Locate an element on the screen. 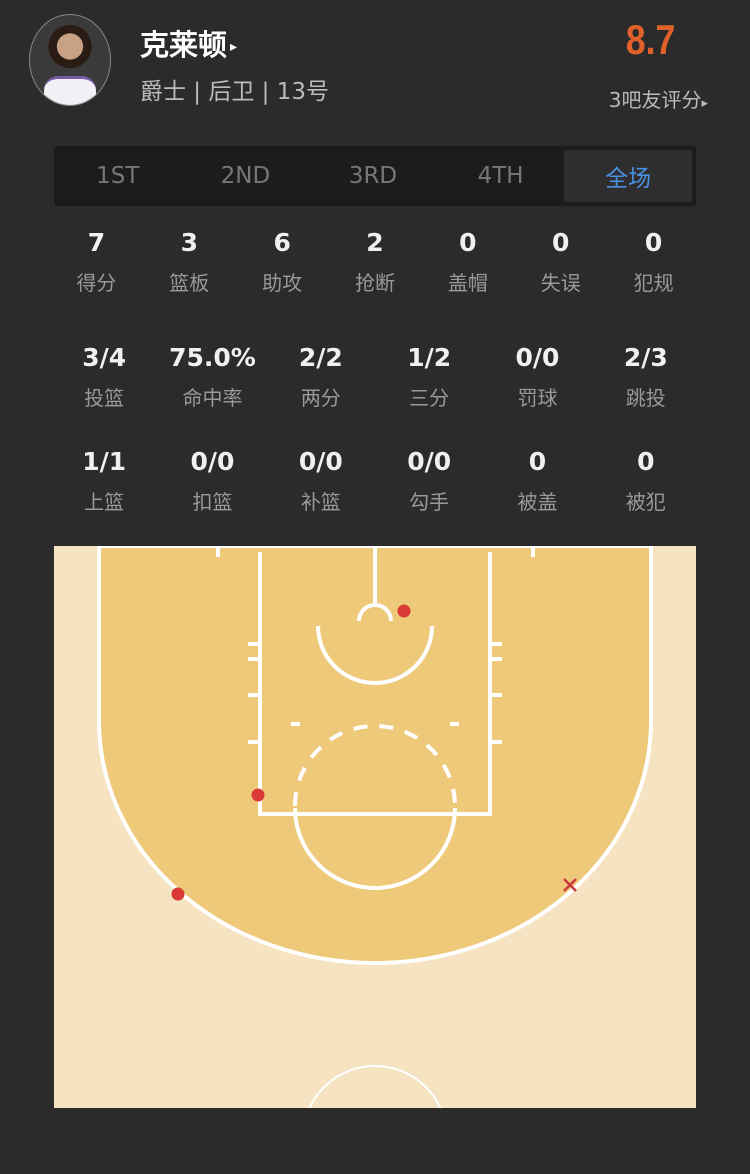  stat-label: 犯规 is located at coordinates (653, 283).